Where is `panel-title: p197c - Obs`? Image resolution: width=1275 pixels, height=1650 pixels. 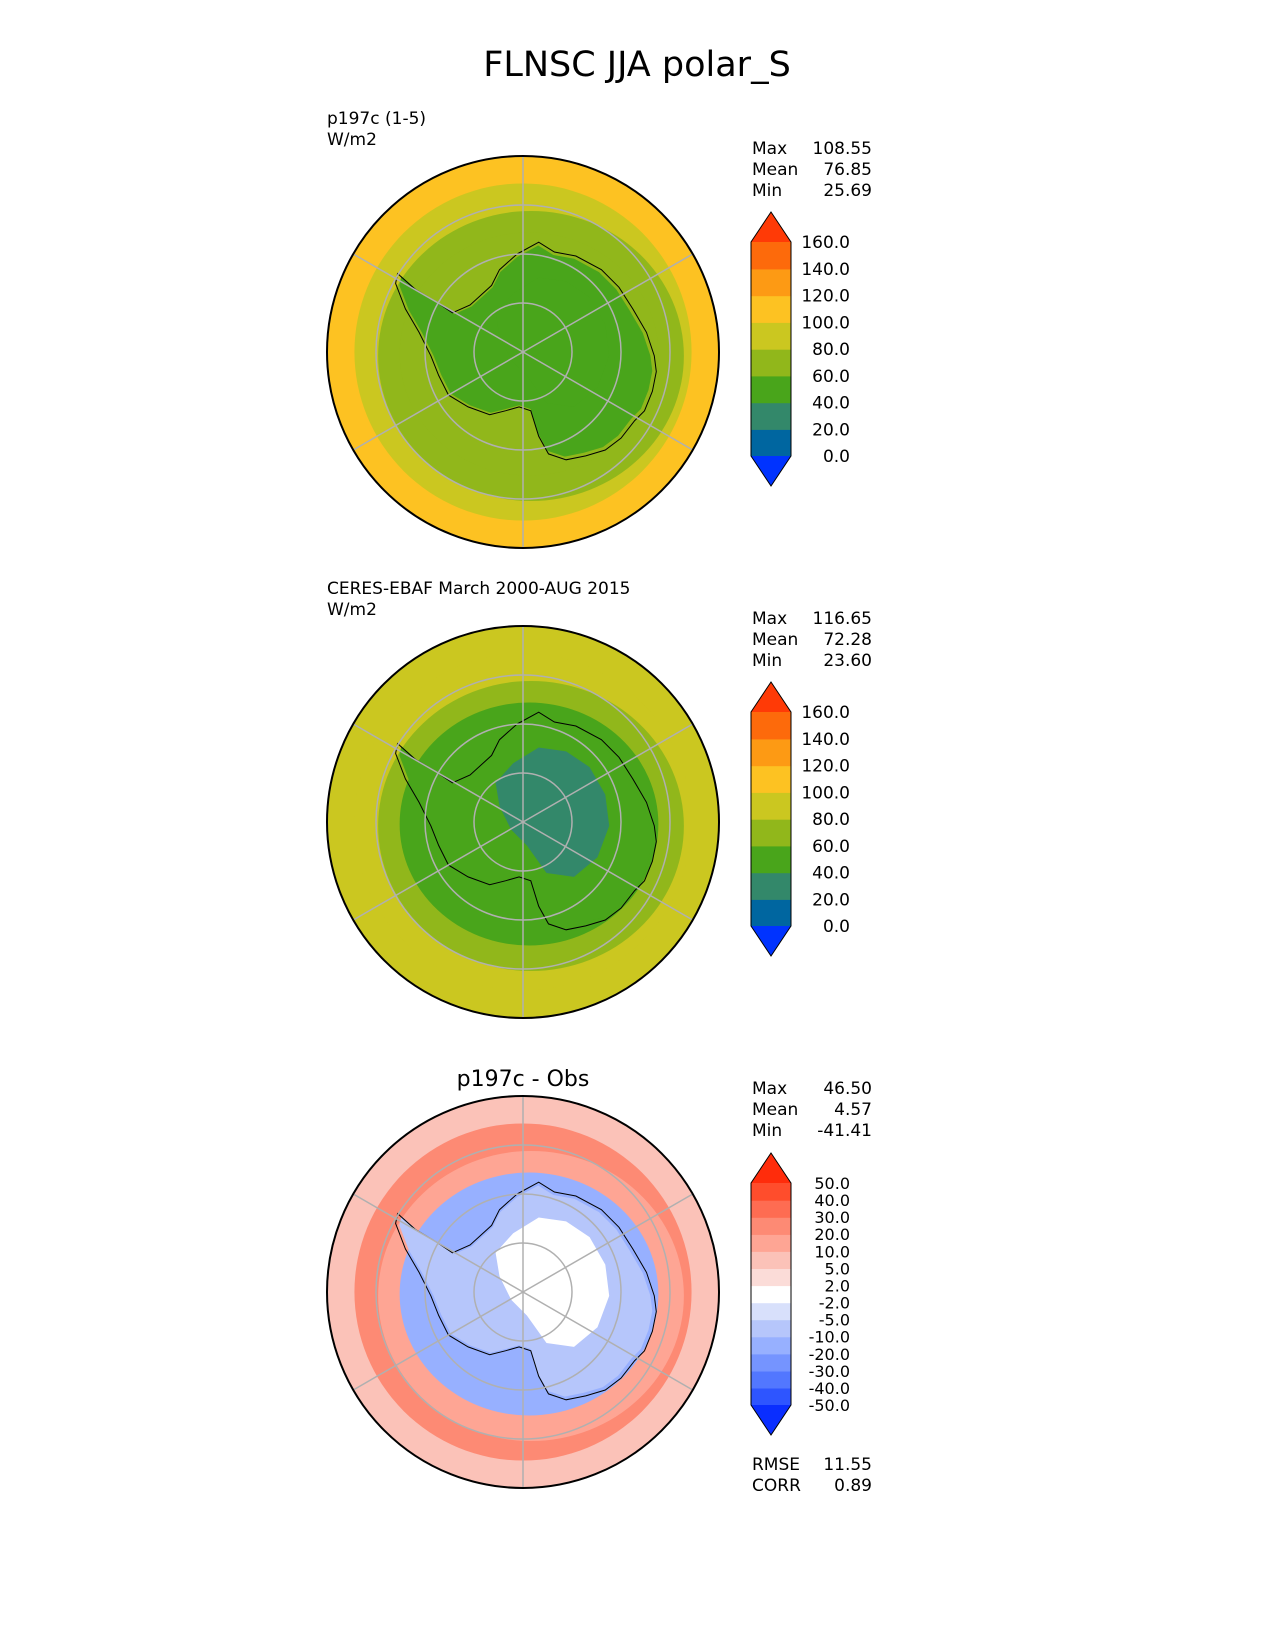 panel-title: p197c - Obs is located at coordinates (523, 1079).